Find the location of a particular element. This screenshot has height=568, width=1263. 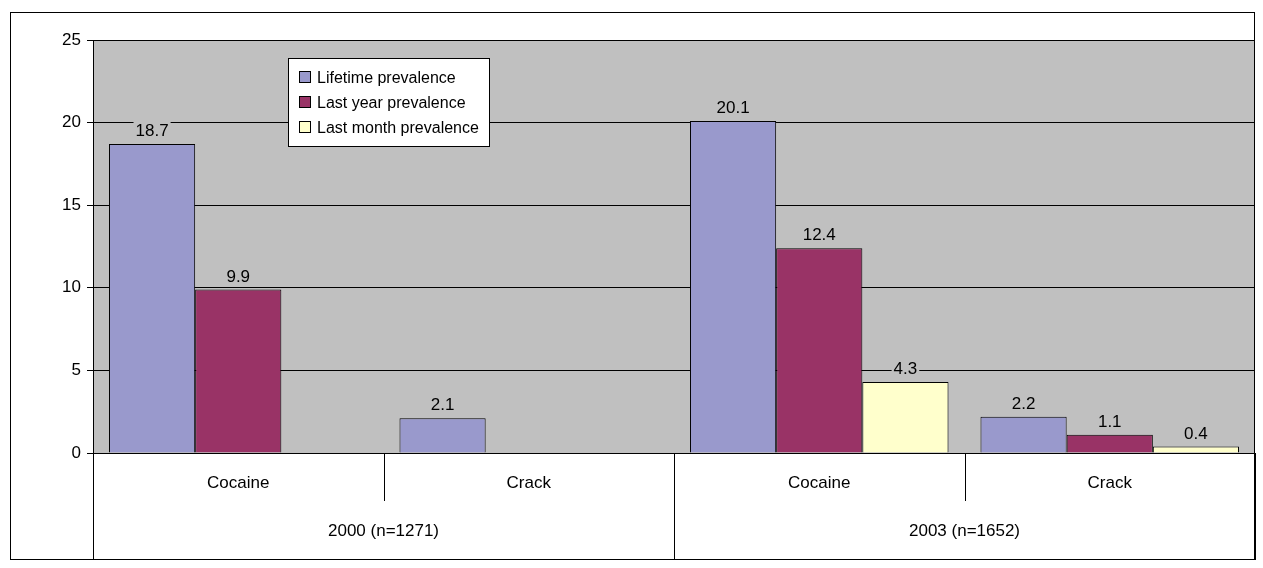

legend-label: Lifetime prevalence is located at coordinates (386, 78).